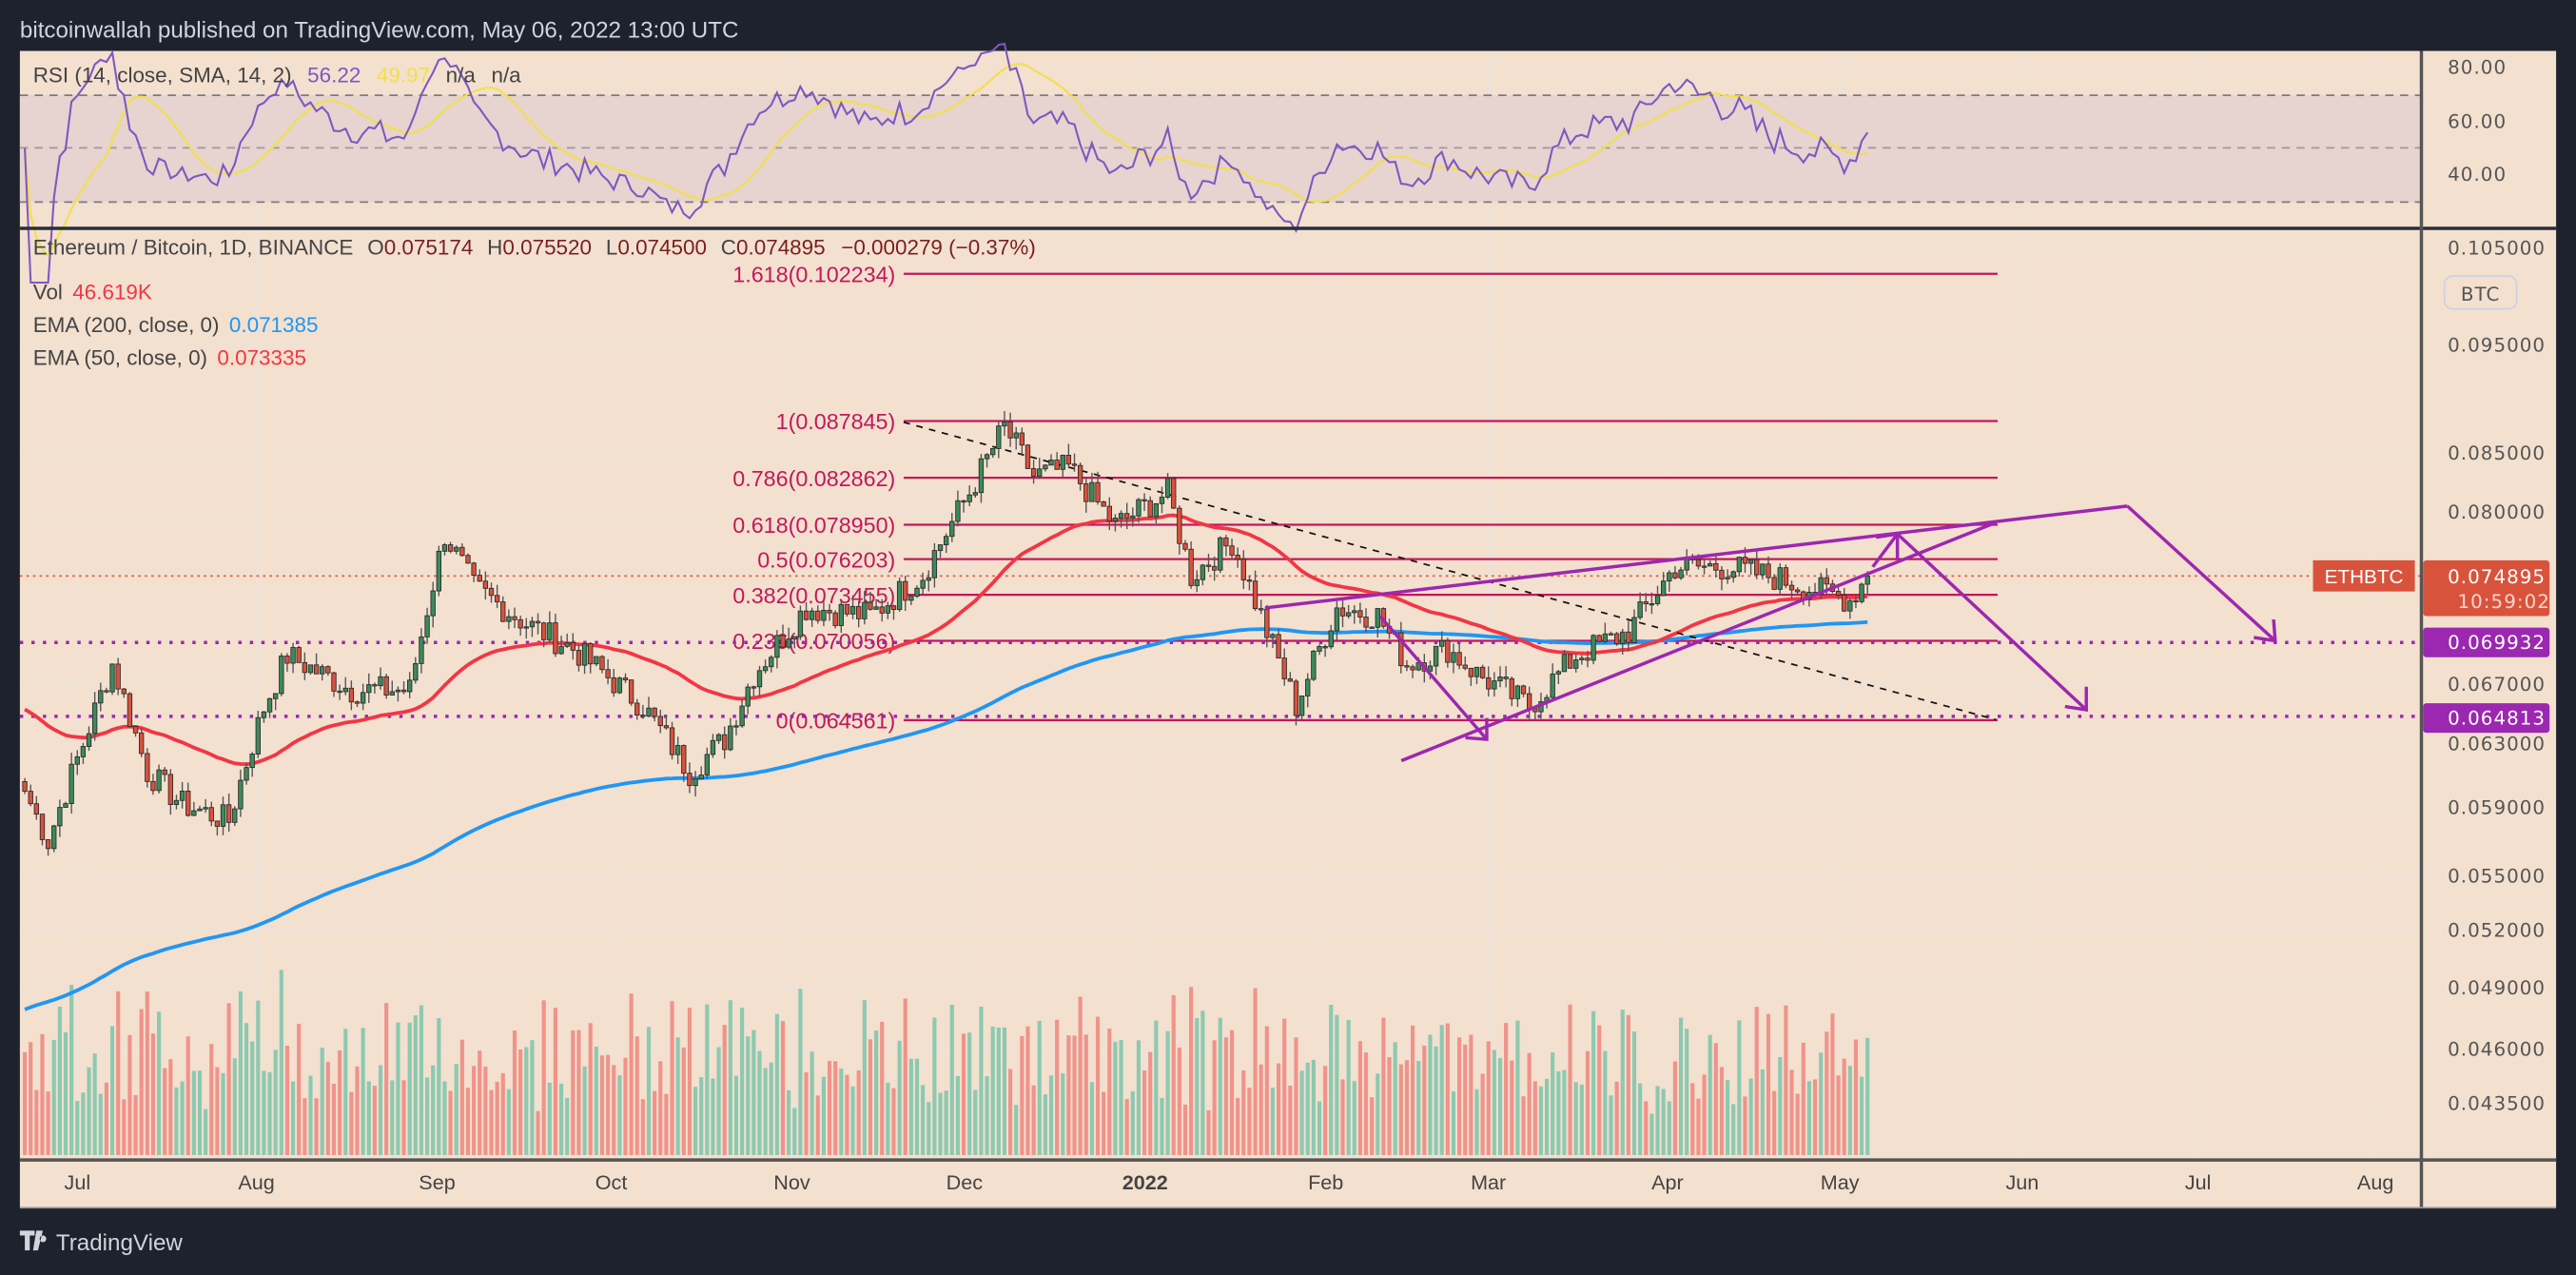 This screenshot has height=1275, width=2576. I want to click on currency-badge, so click(2481, 293).